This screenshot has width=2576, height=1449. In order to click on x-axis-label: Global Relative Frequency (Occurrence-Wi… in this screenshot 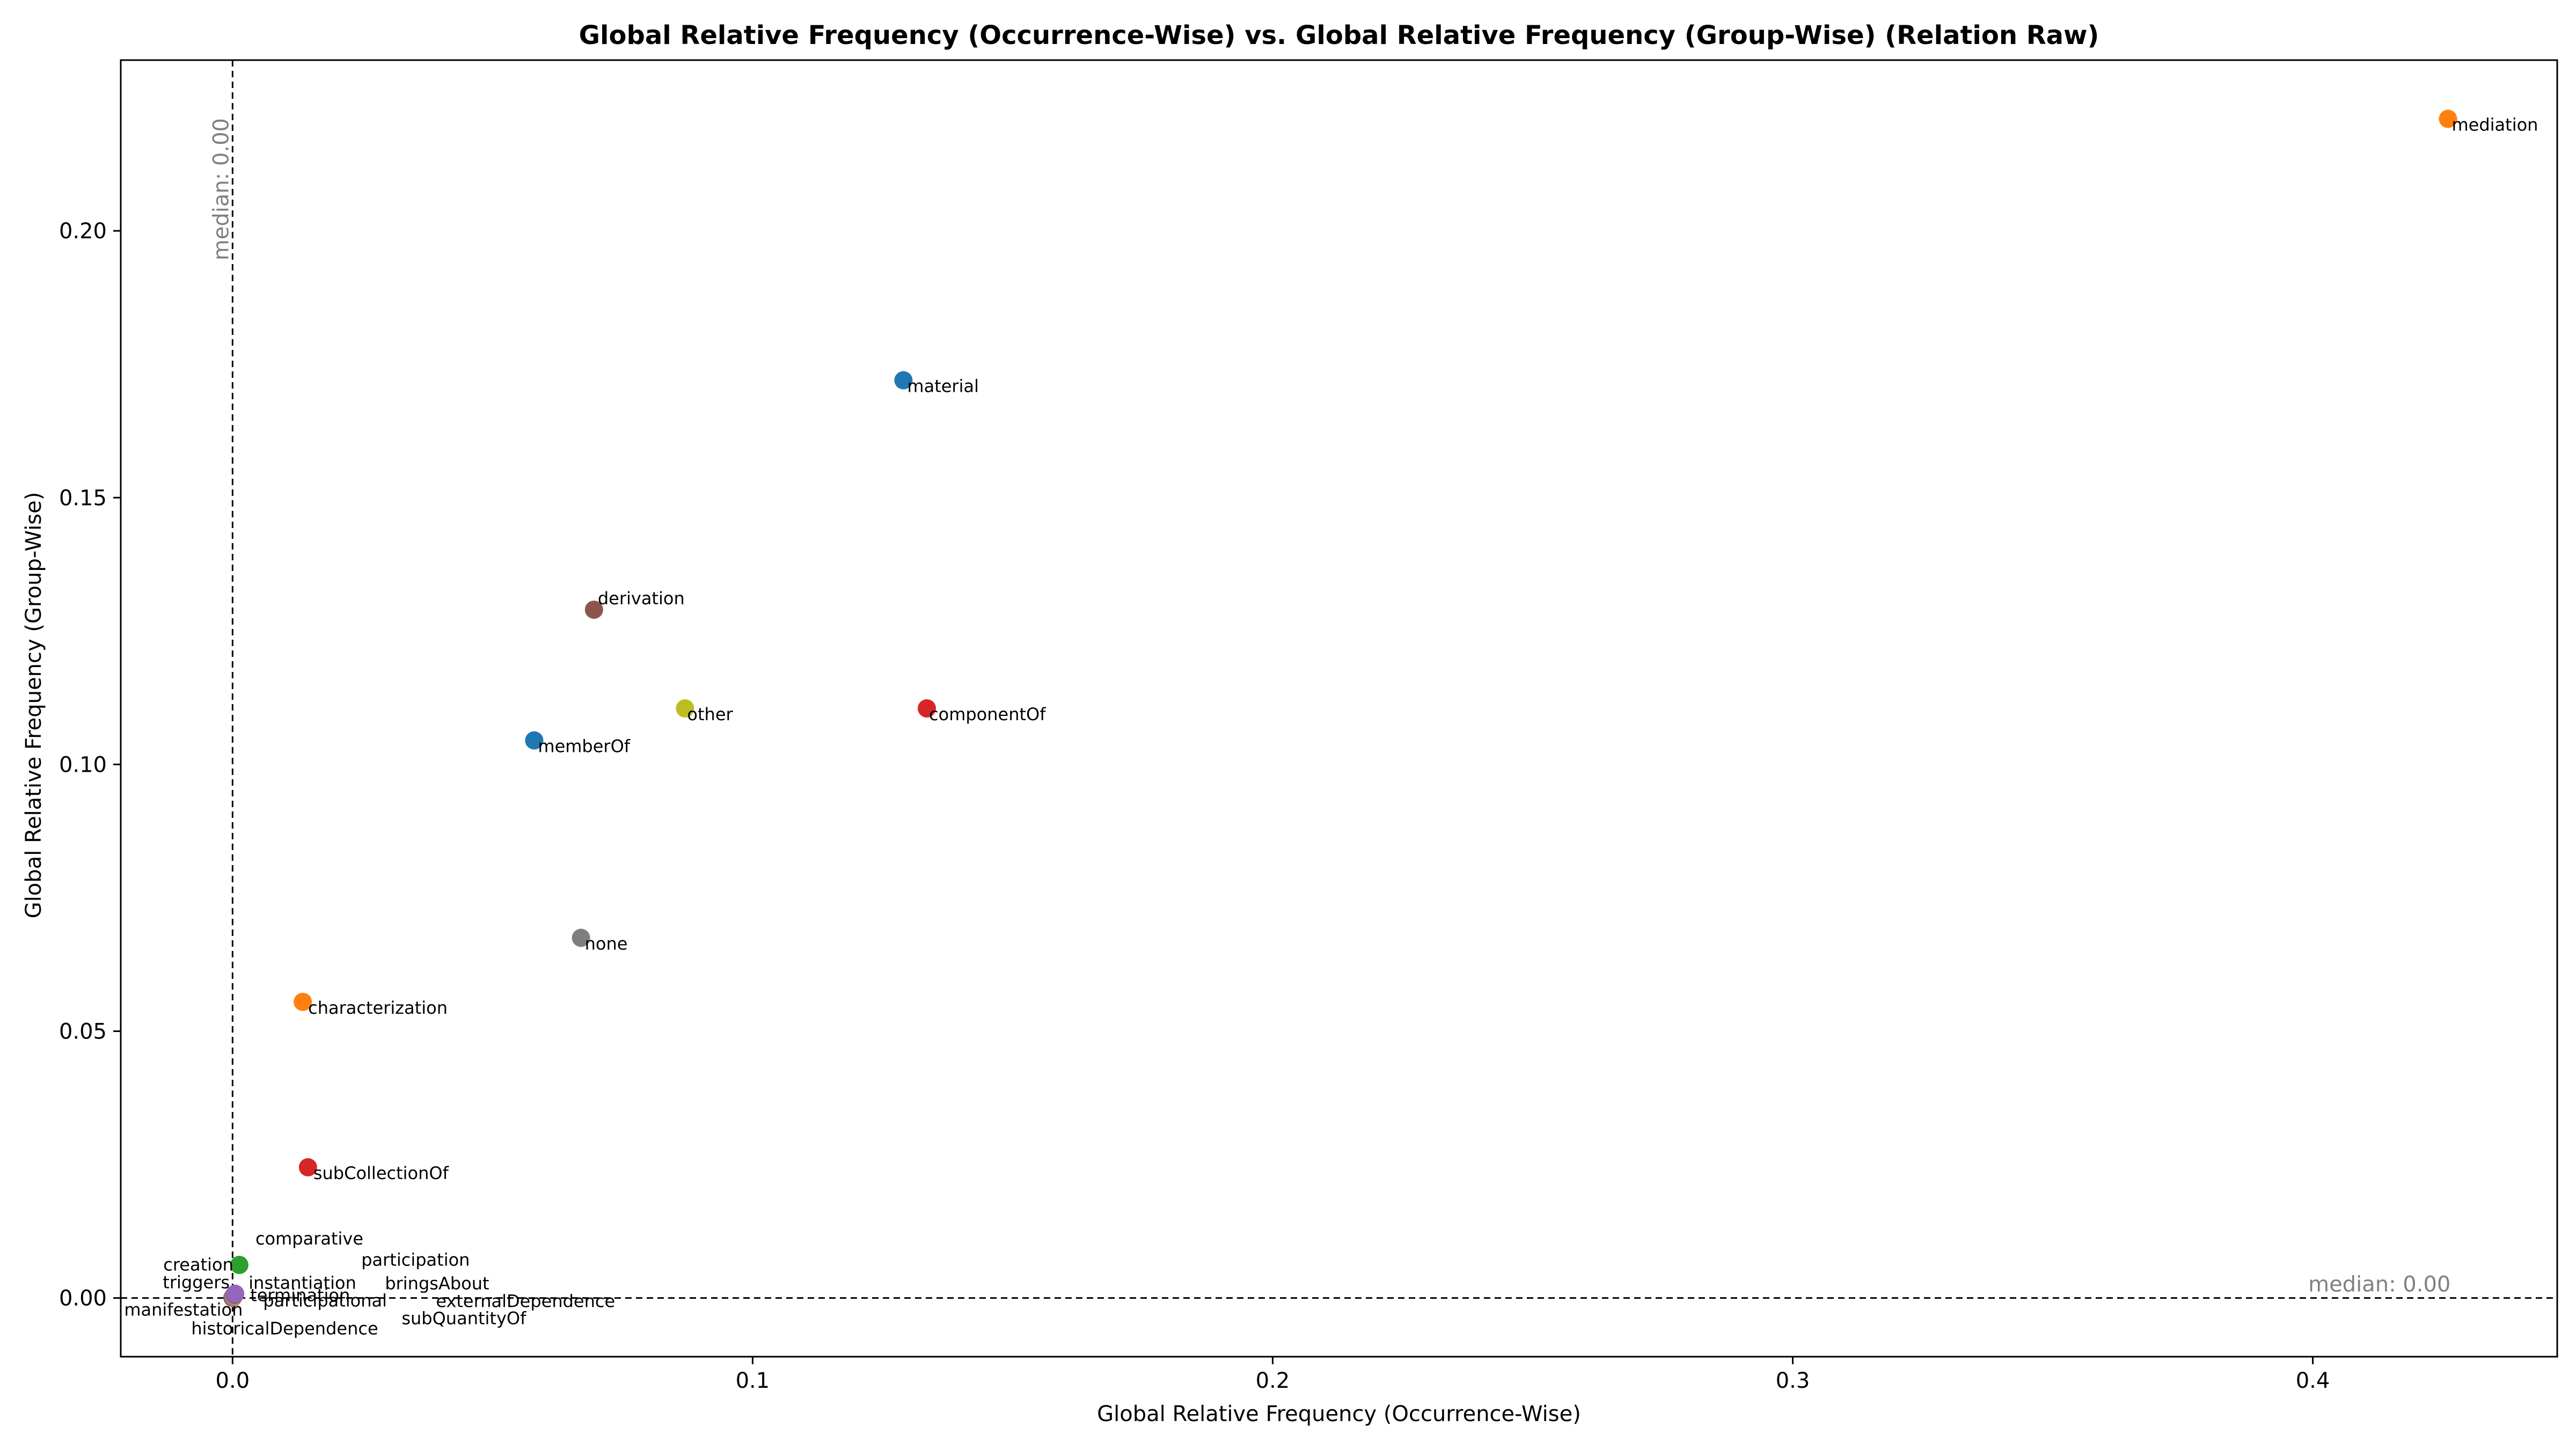, I will do `click(1339, 1414)`.